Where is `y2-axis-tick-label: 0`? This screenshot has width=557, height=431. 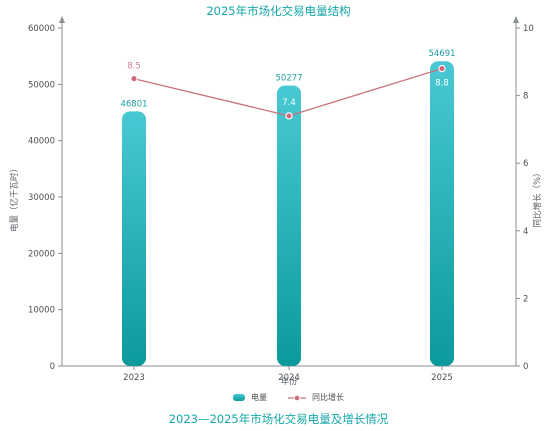
y2-axis-tick-label: 0 is located at coordinates (525, 367).